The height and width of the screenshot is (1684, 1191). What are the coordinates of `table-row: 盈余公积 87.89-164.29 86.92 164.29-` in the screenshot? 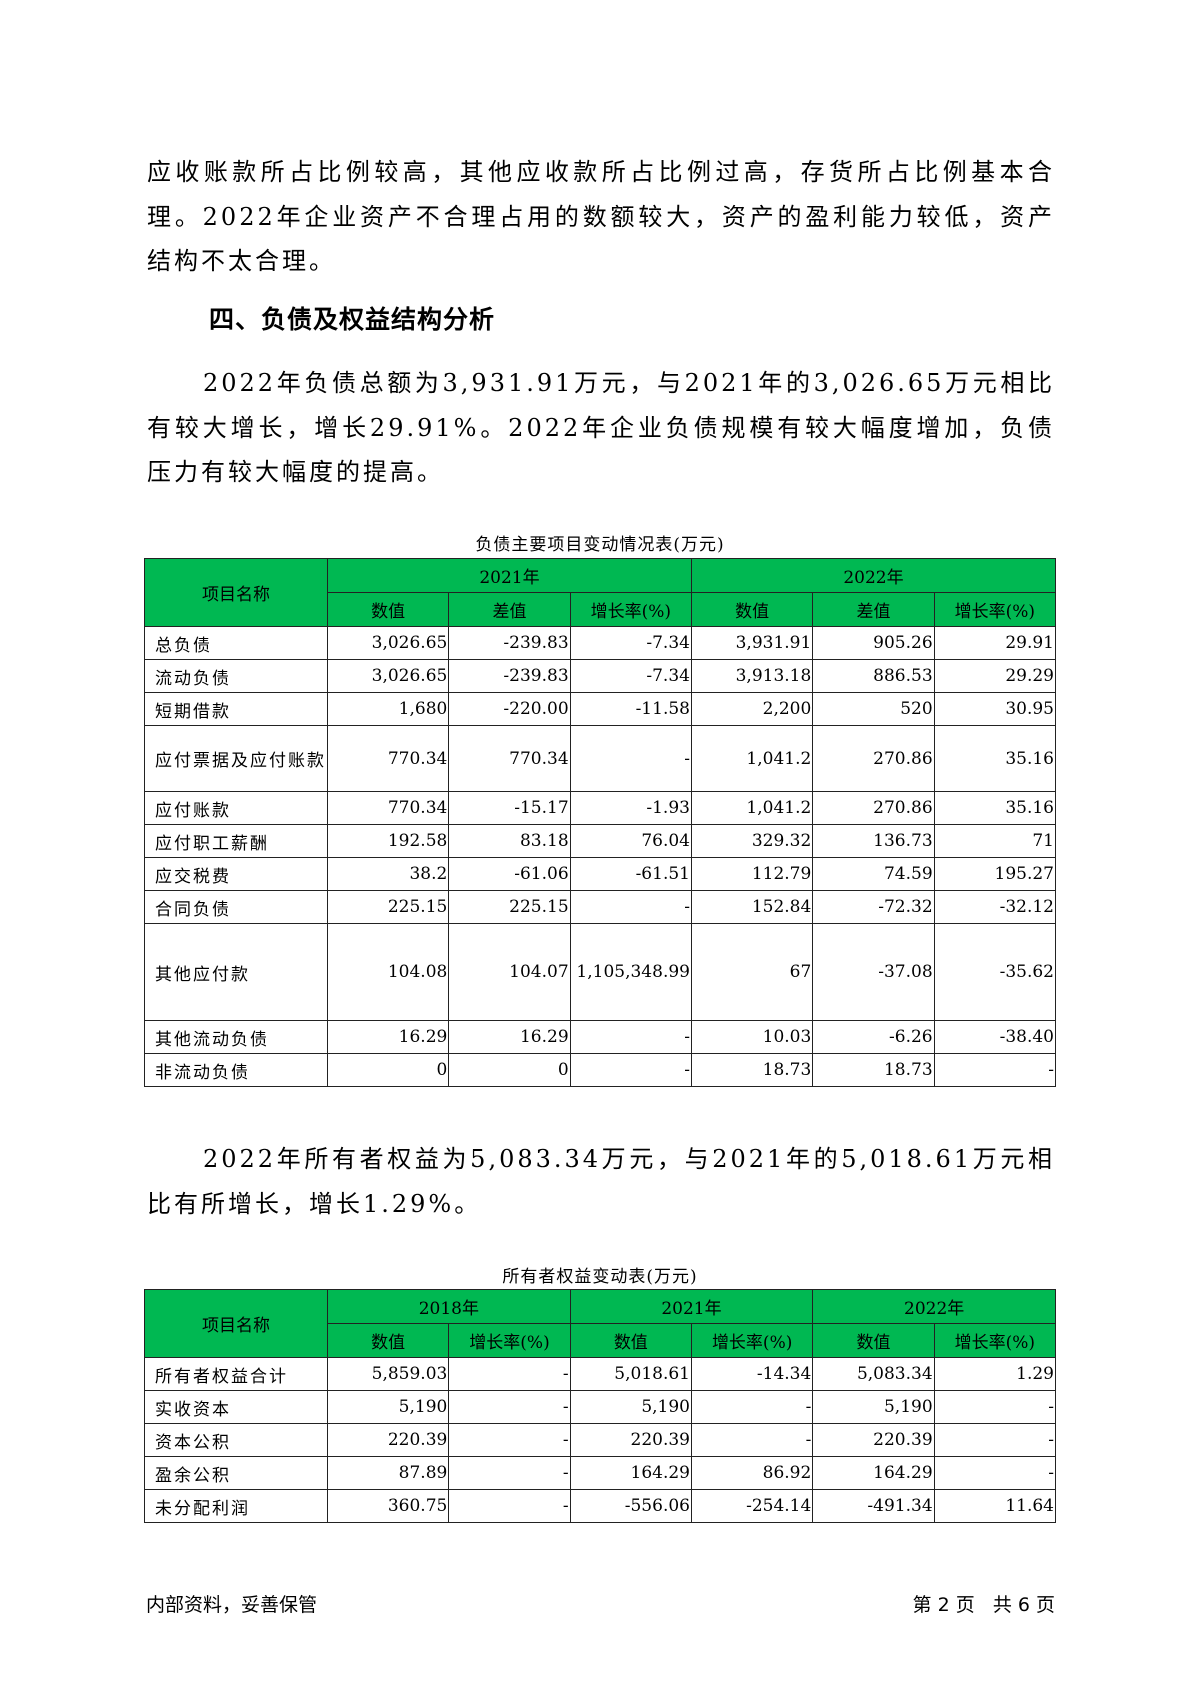 It's located at (600, 1473).